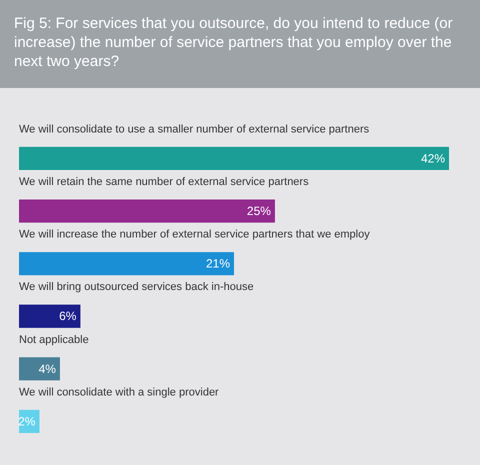  Describe the element at coordinates (433, 158) in the screenshot. I see `data-label: 42%` at that location.